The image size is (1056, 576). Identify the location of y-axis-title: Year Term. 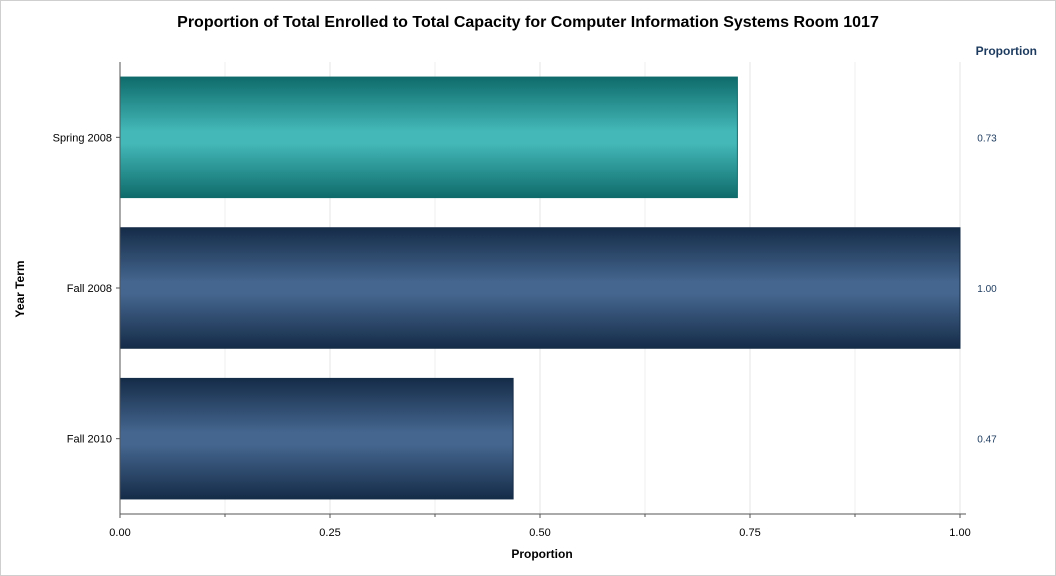
(20, 288).